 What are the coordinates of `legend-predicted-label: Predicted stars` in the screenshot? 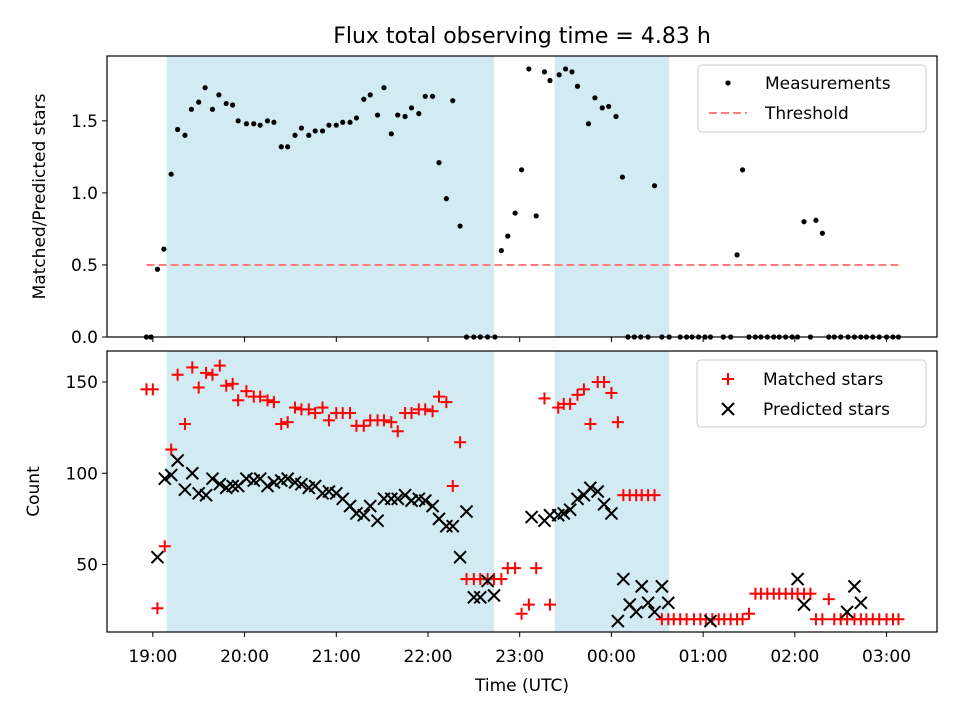 It's located at (826, 410).